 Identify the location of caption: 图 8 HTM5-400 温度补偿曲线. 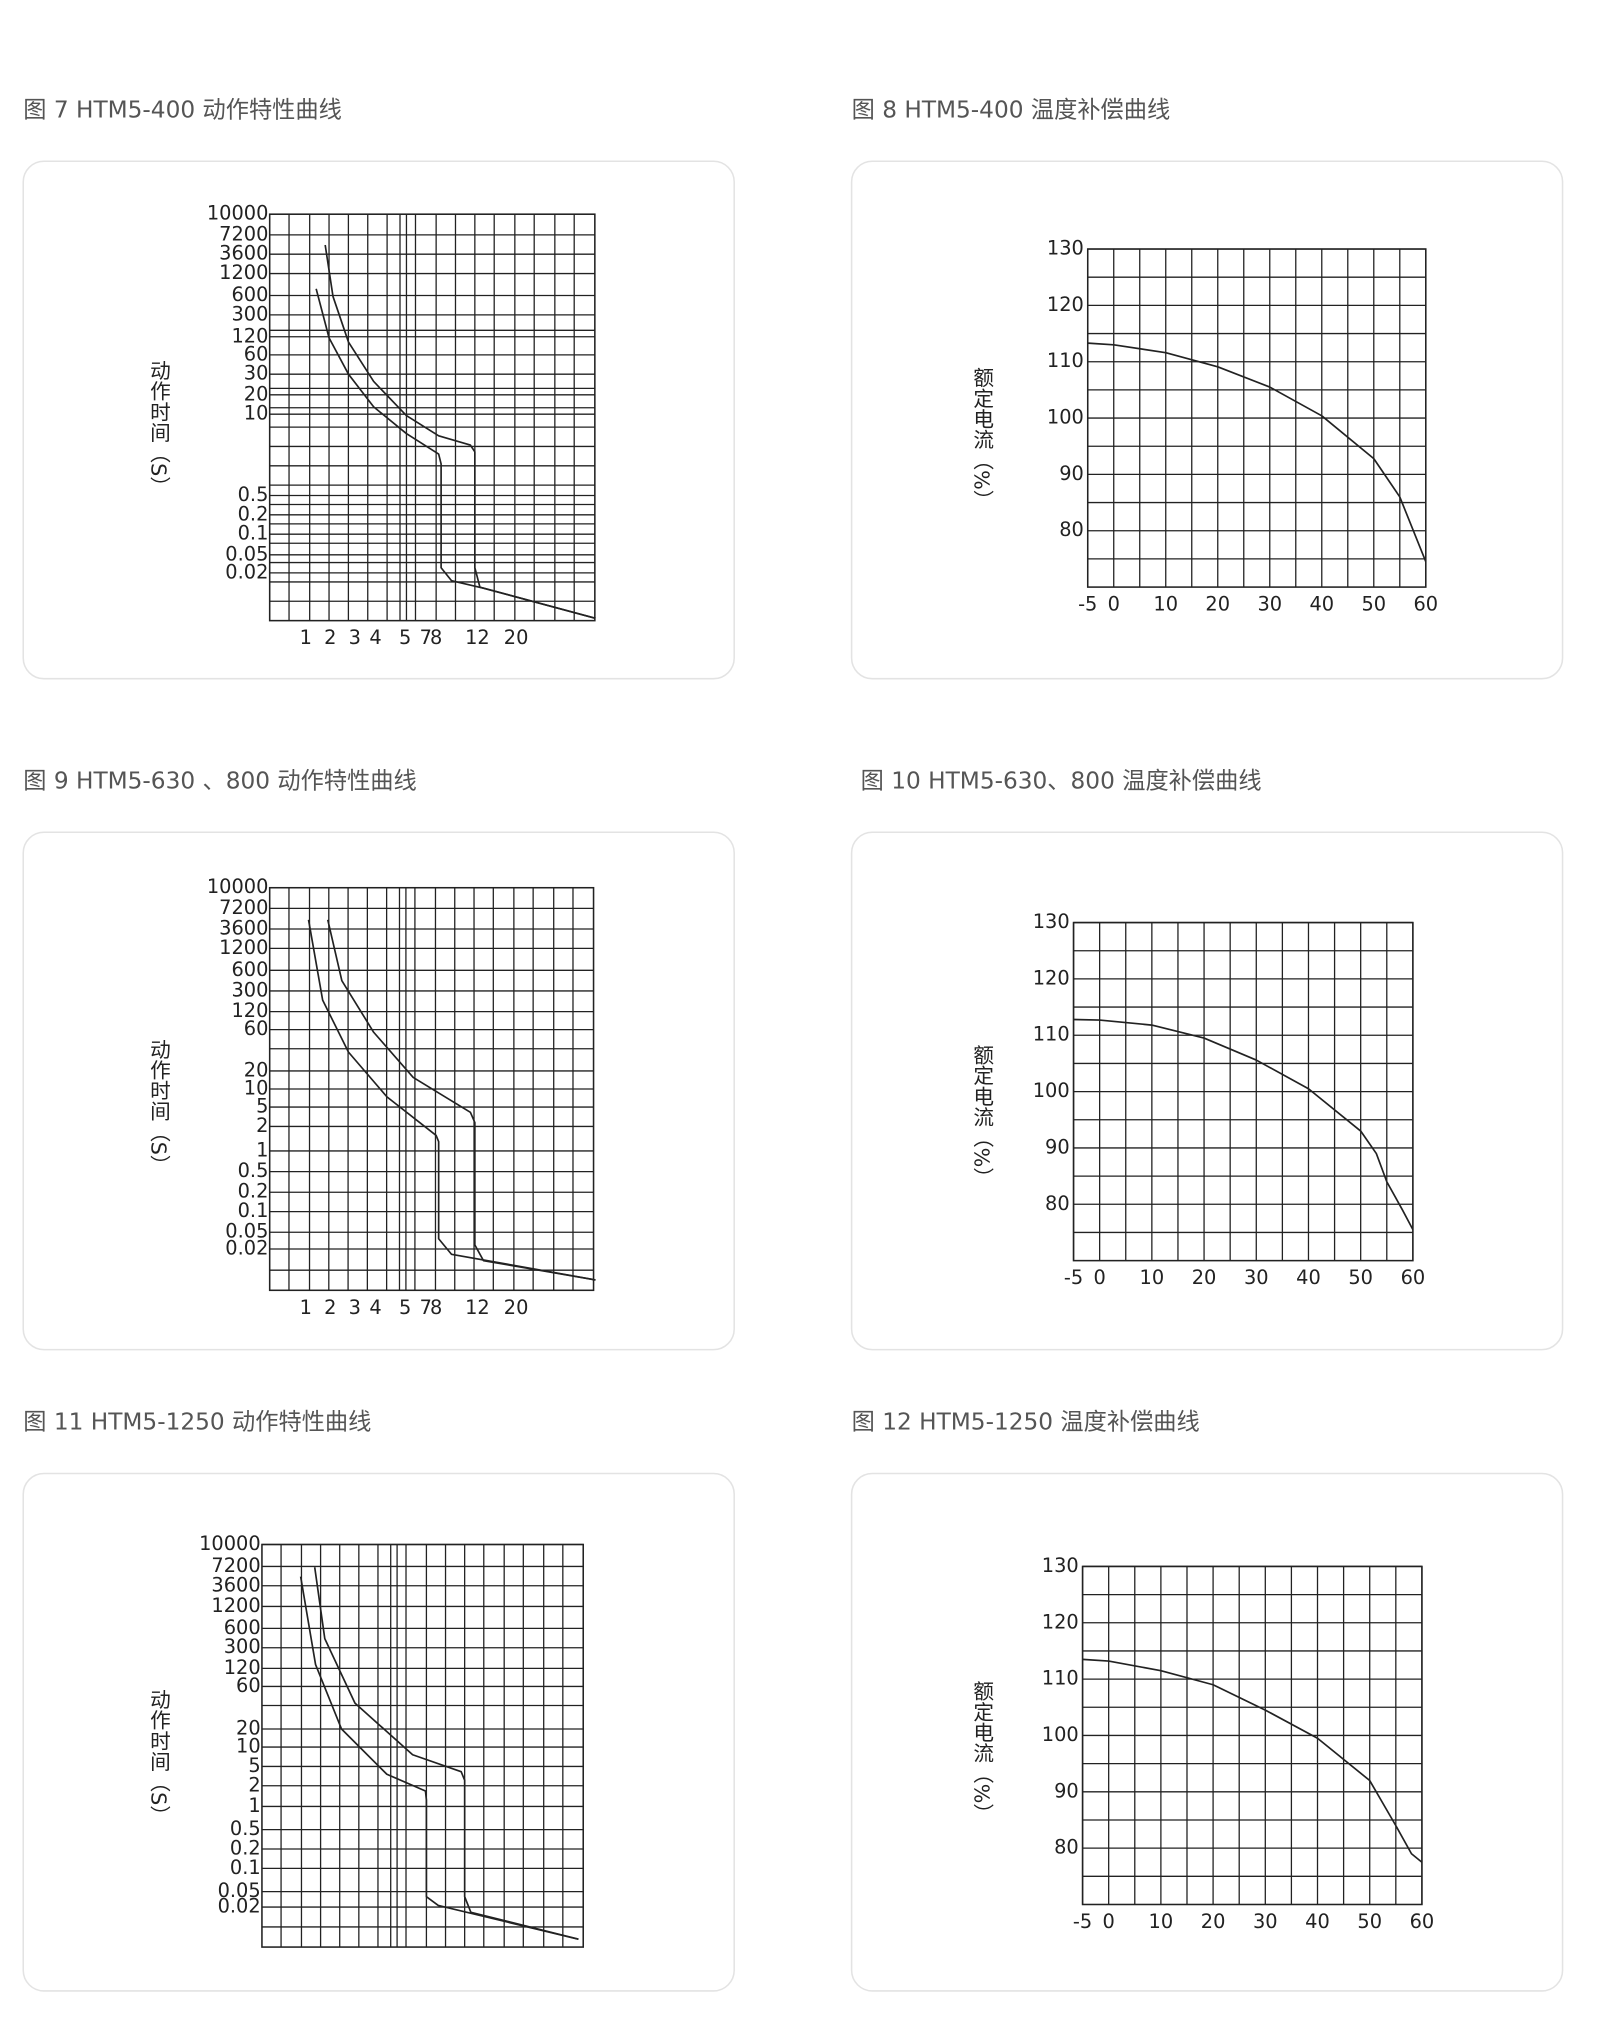
(1011, 109).